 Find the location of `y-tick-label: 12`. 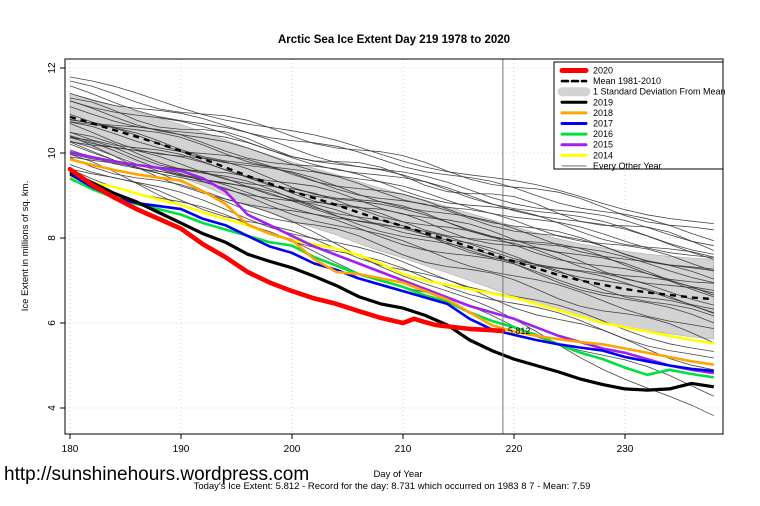

y-tick-label: 12 is located at coordinates (52, 68).